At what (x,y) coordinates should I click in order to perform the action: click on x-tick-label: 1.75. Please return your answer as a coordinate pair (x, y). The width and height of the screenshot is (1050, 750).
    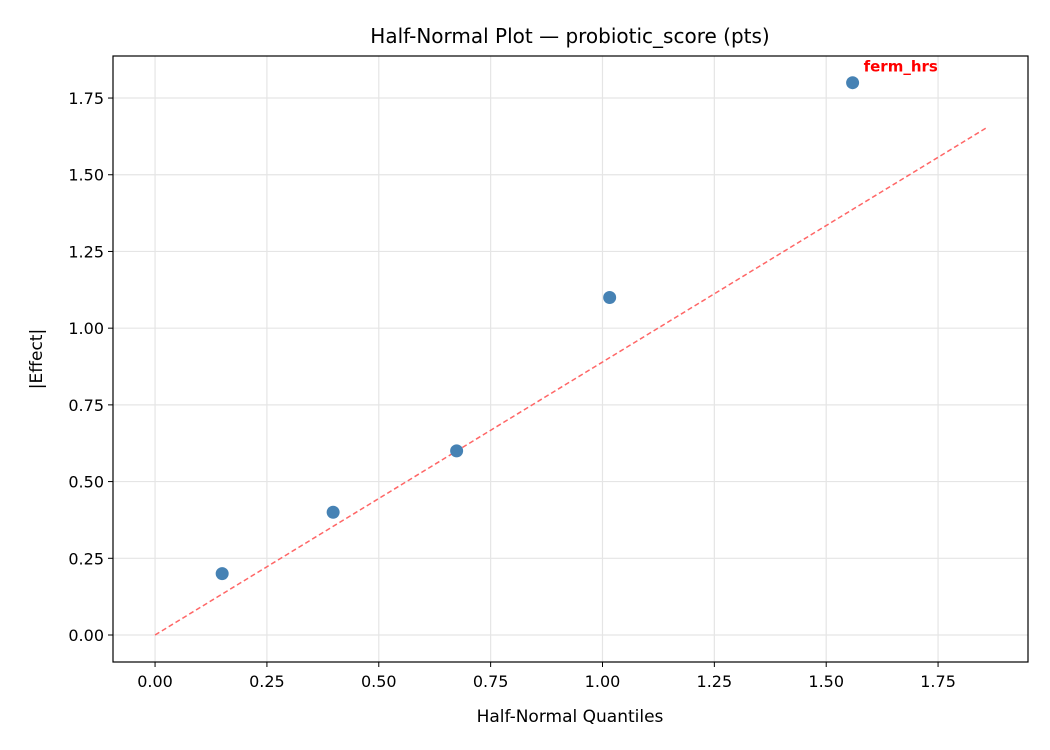
    Looking at the image, I should click on (938, 681).